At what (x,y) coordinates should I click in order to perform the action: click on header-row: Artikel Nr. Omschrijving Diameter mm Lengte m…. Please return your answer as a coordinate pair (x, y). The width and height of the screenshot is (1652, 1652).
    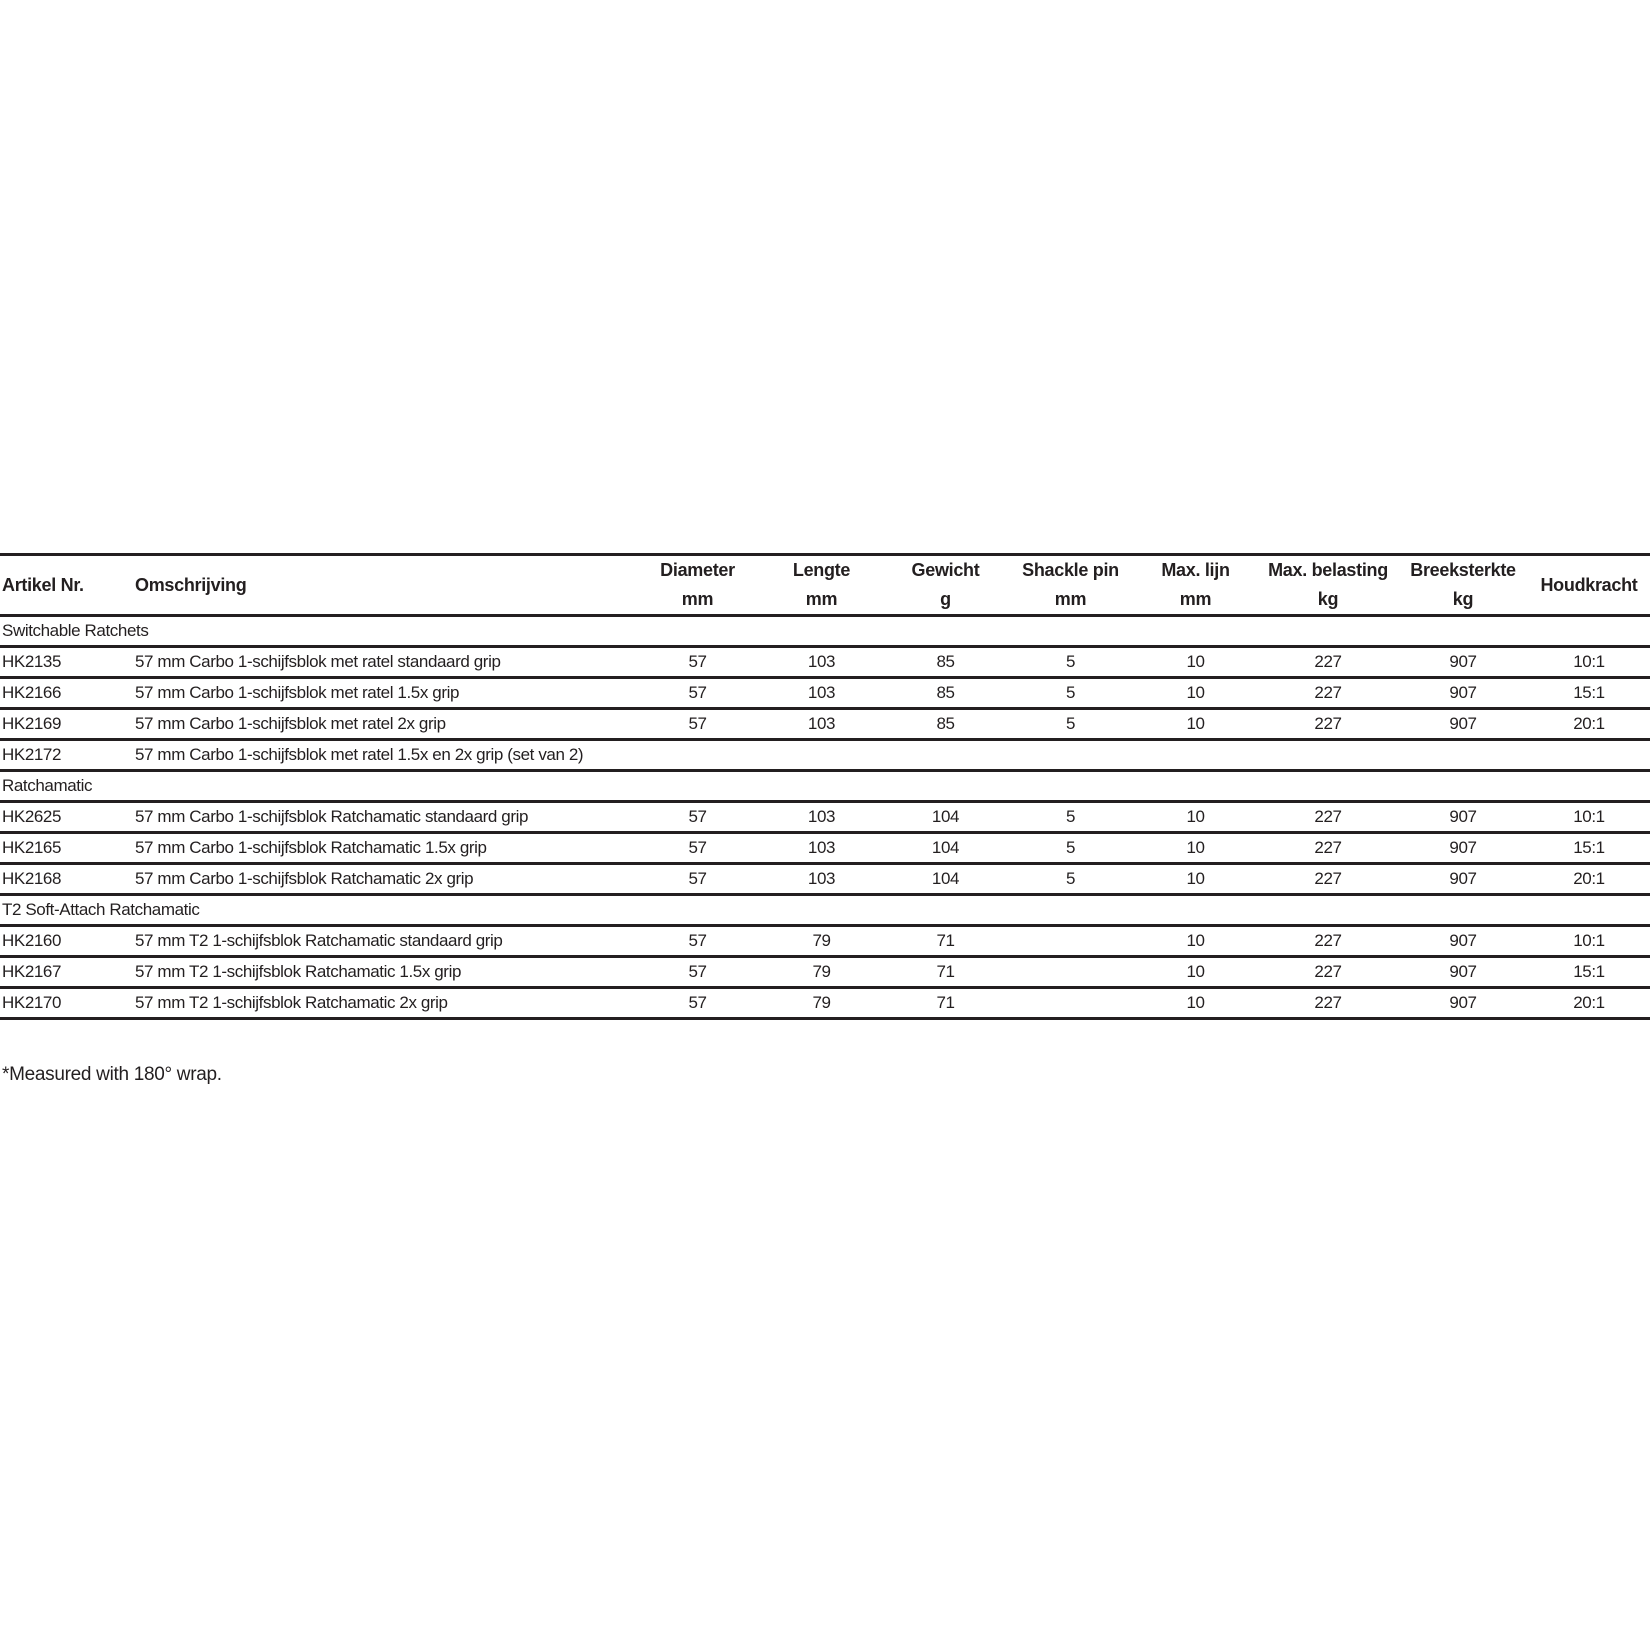
    Looking at the image, I should click on (825, 585).